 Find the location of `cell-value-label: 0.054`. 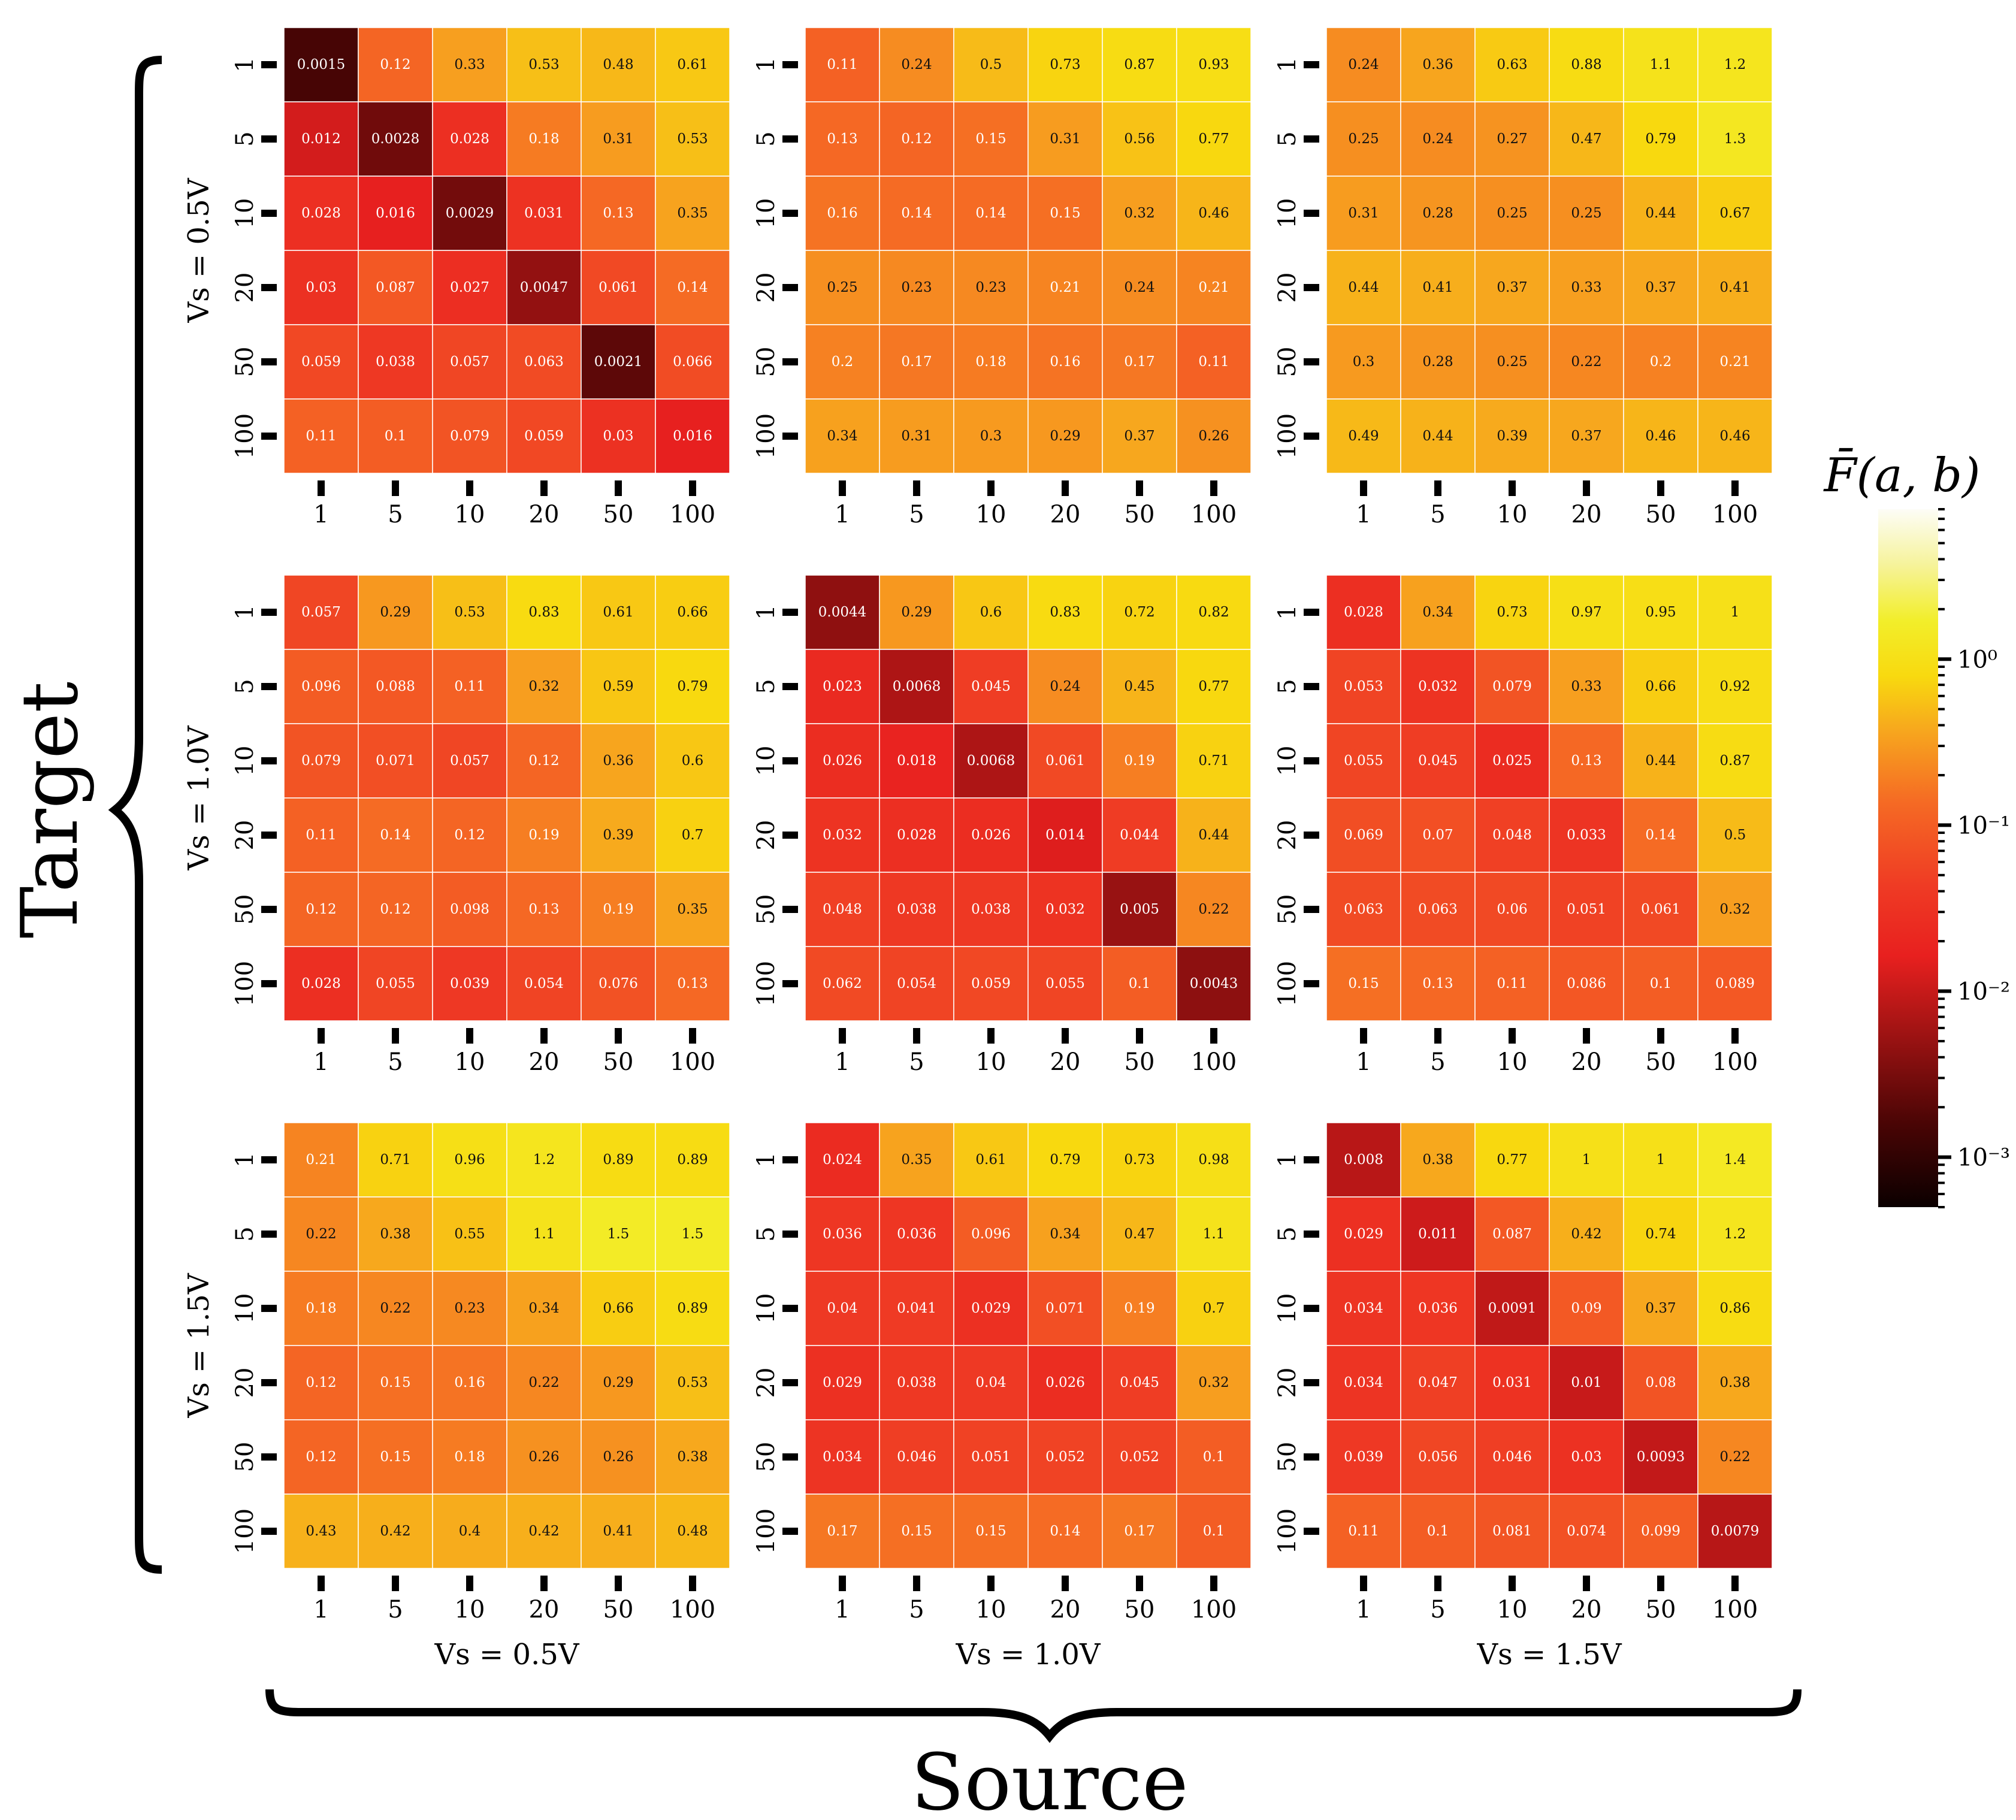

cell-value-label: 0.054 is located at coordinates (544, 983).